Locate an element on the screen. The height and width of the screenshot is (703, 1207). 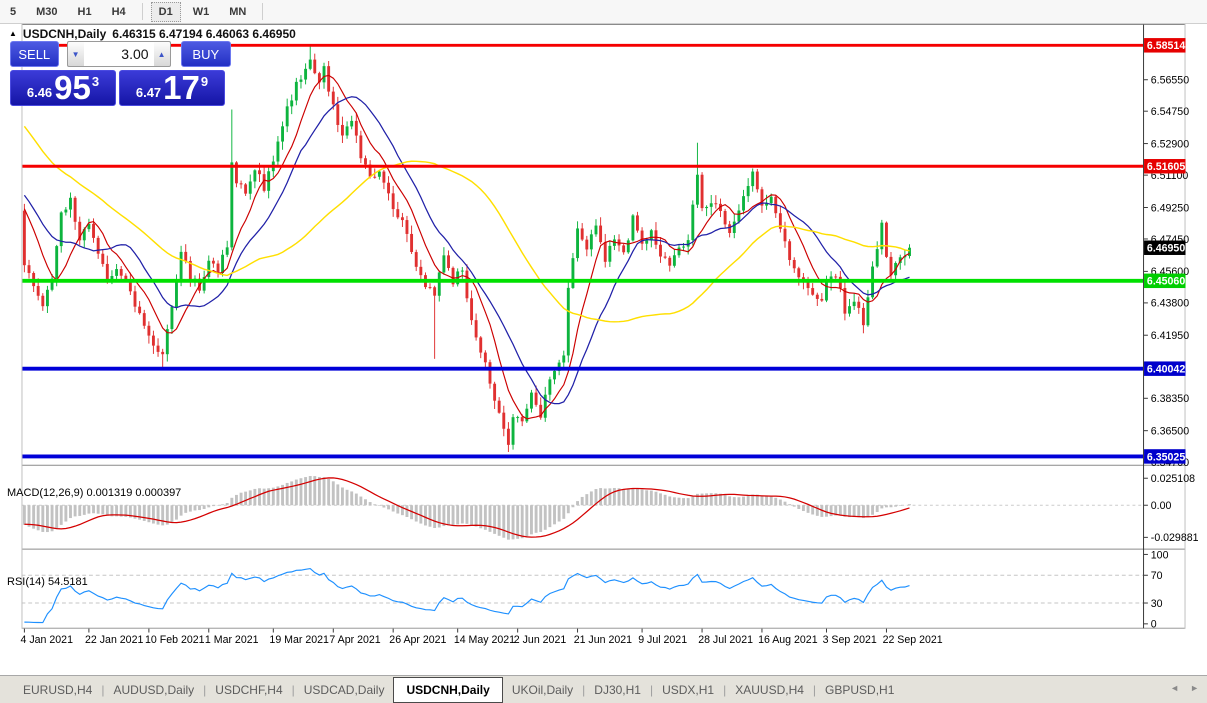
chart-tab-USDCAD-Daily: USDCAD,Daily is located at coordinates (344, 689).